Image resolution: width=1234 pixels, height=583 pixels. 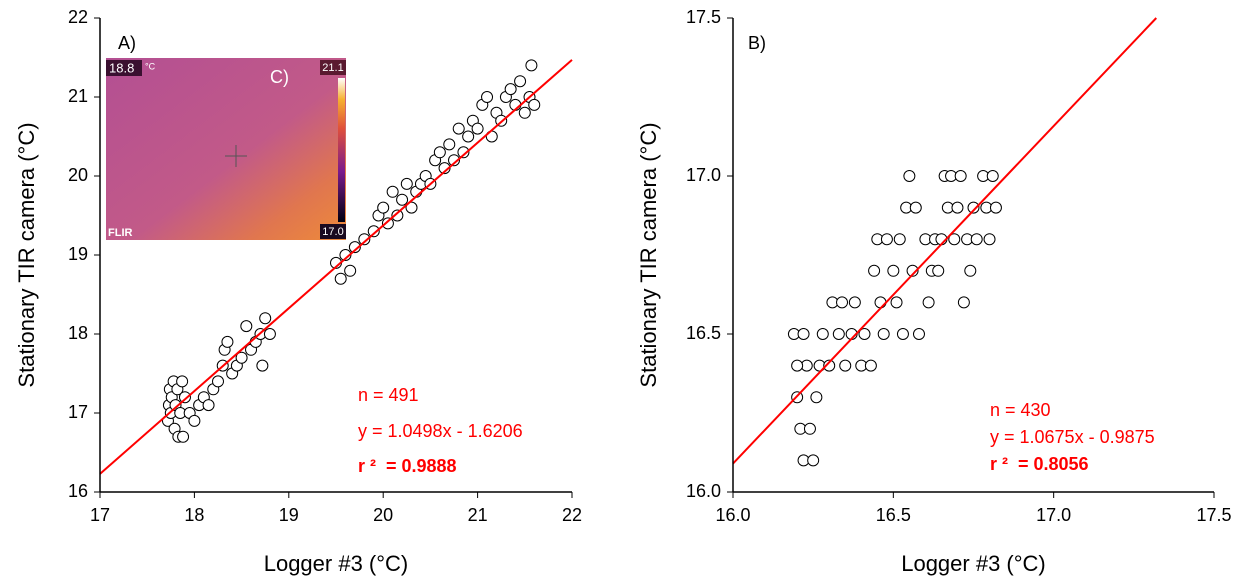 I want to click on y-tick-label: 16.0, so click(x=703, y=491).